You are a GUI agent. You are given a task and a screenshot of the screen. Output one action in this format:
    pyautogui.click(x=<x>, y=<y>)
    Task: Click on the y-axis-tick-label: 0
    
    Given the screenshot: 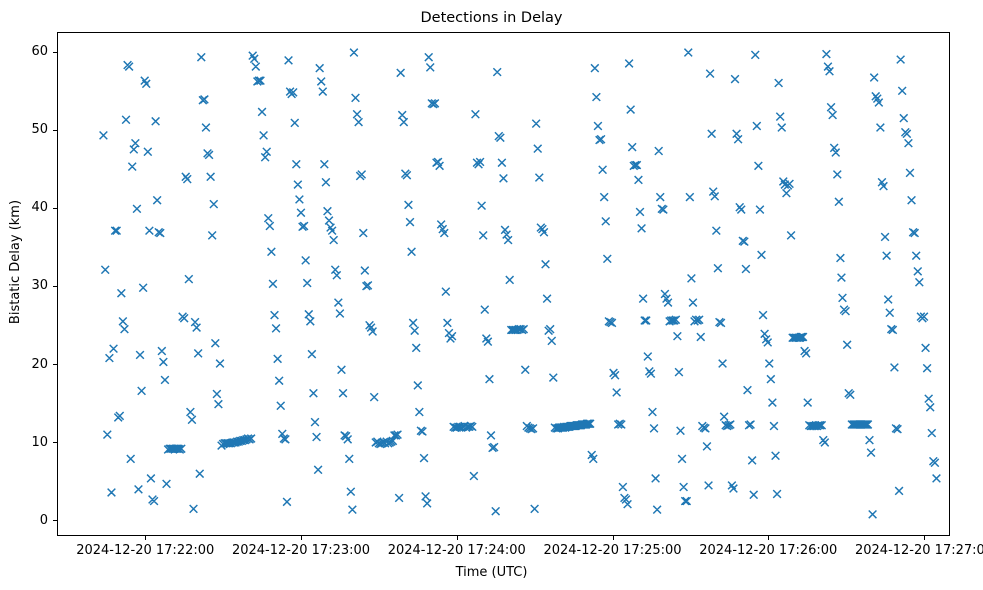 What is the action you would take?
    pyautogui.click(x=43, y=520)
    